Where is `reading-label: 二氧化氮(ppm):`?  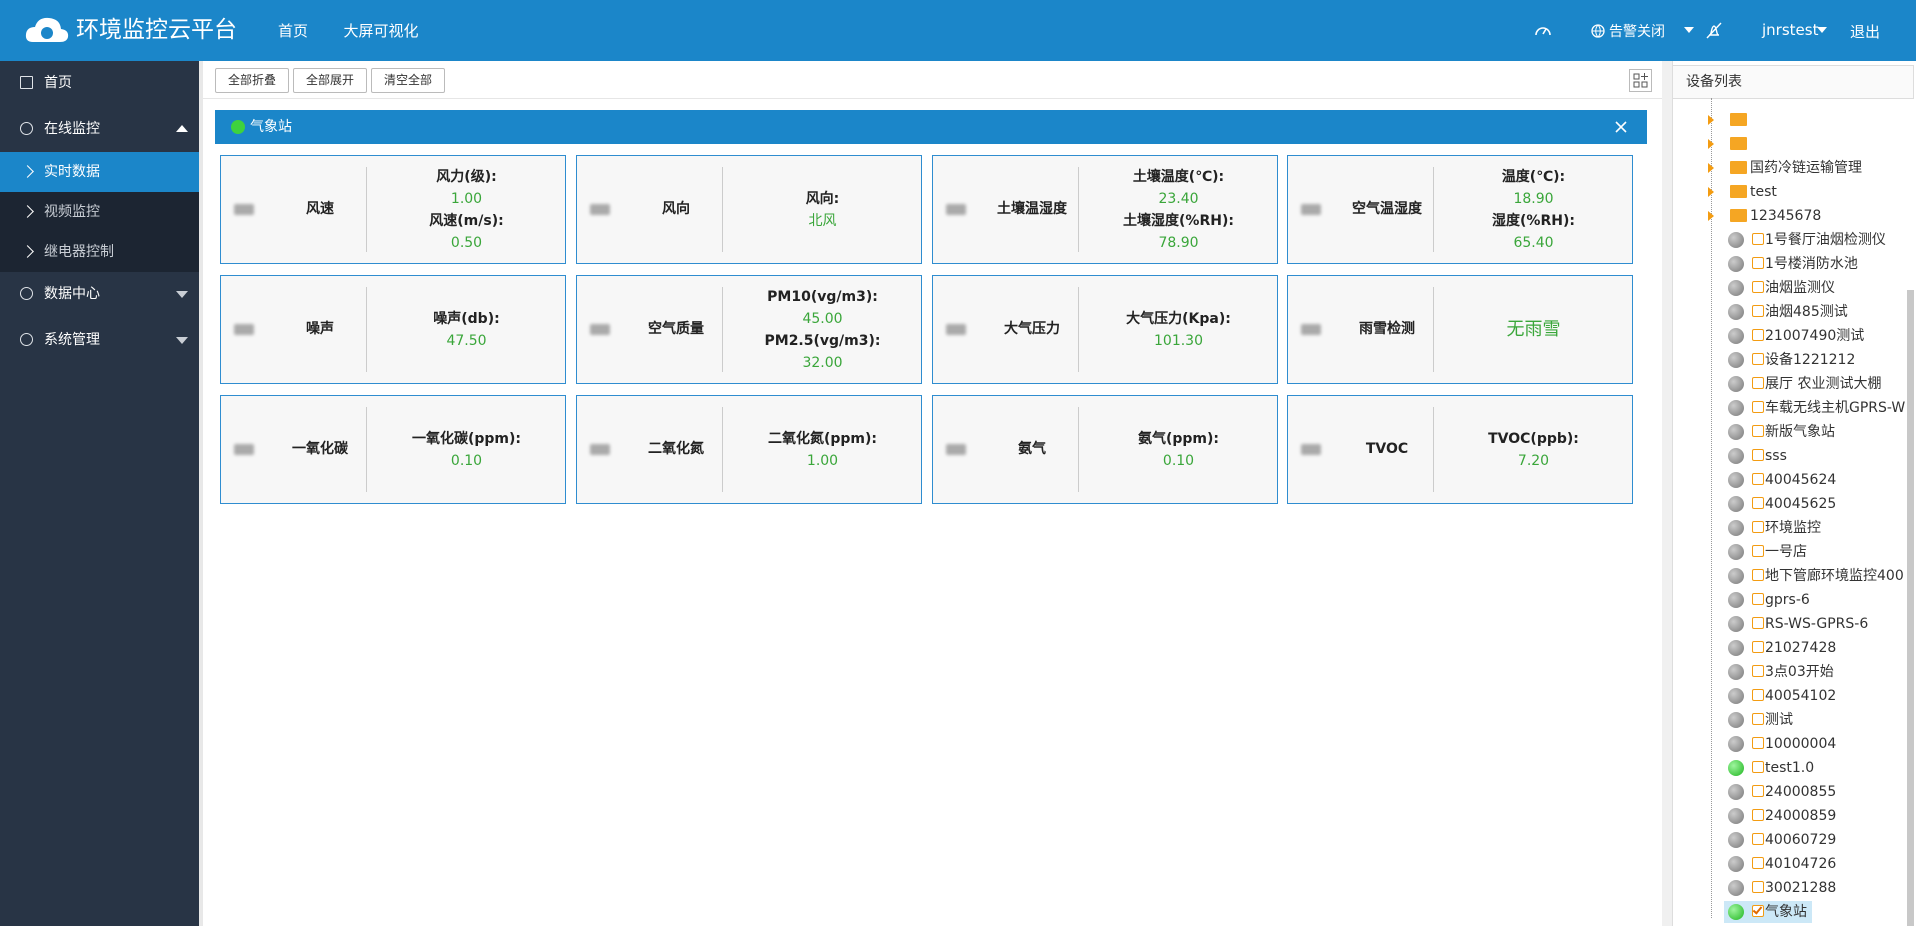
reading-label: 二氧化氮(ppm): is located at coordinates (822, 438).